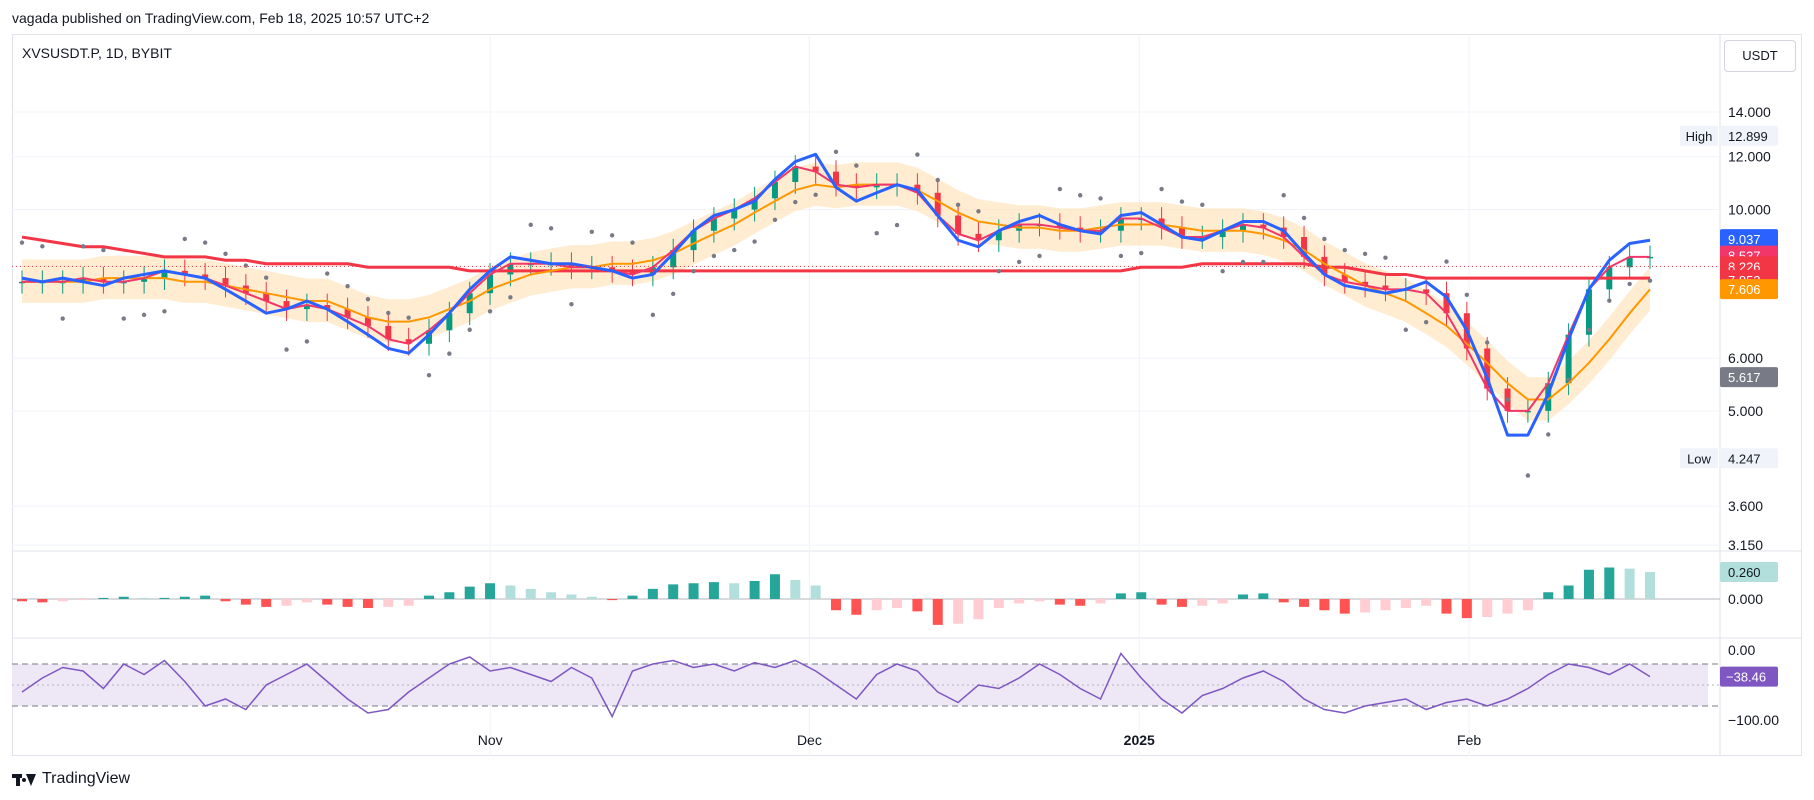  I want to click on price-tick-label: 12.000, so click(1749, 157).